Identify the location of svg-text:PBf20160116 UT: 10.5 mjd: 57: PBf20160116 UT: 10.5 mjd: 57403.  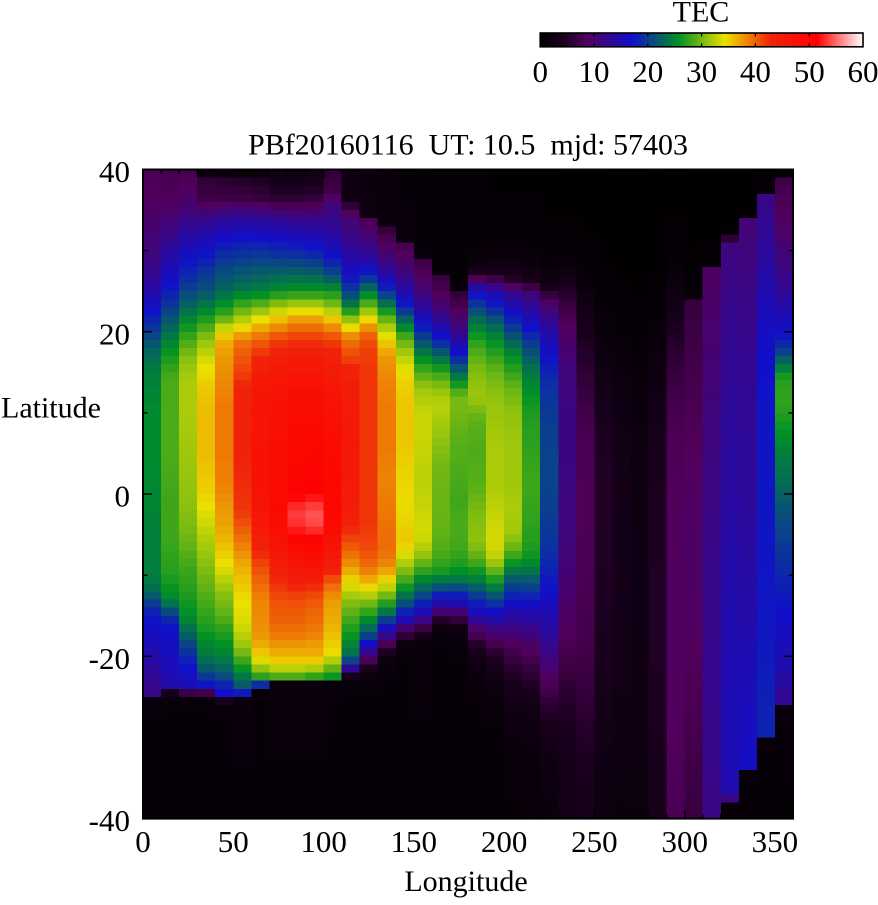
(468, 145).